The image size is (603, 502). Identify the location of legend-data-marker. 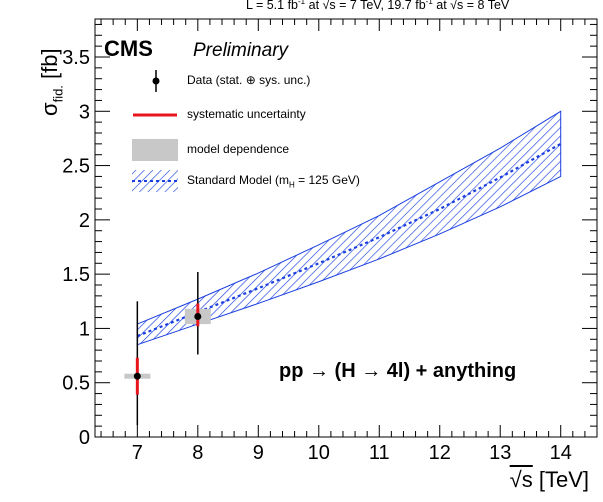
(156, 81).